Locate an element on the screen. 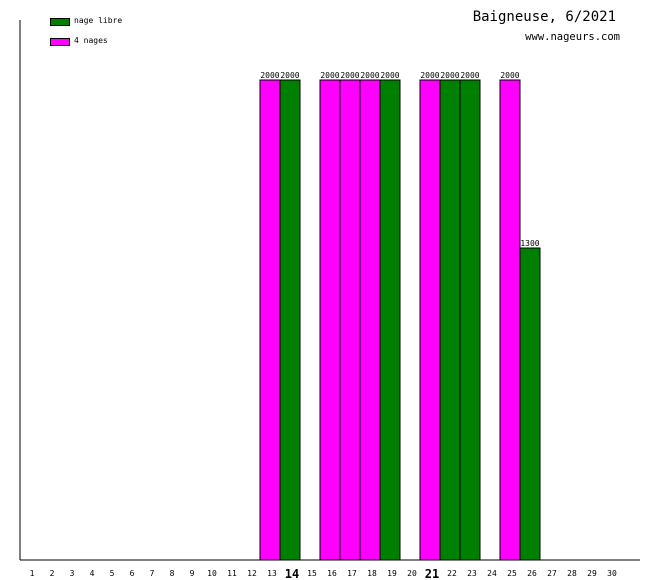 The width and height of the screenshot is (660, 580). value-label-day-22: 2000 is located at coordinates (449, 75).